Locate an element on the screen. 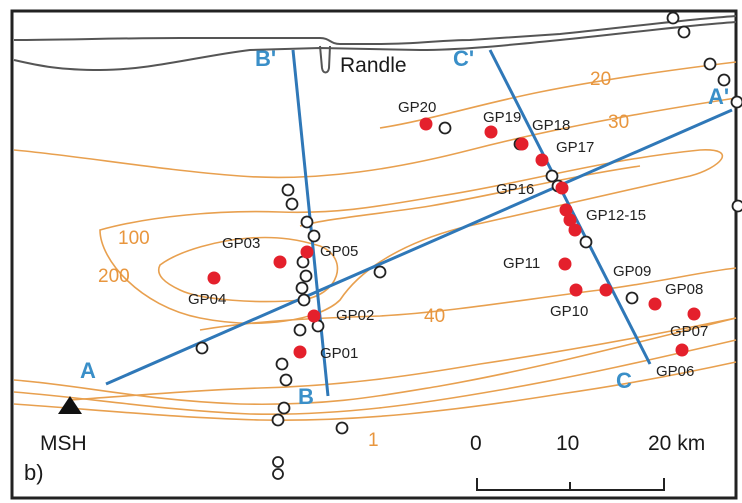  contour-label-30: 30 is located at coordinates (618, 122).